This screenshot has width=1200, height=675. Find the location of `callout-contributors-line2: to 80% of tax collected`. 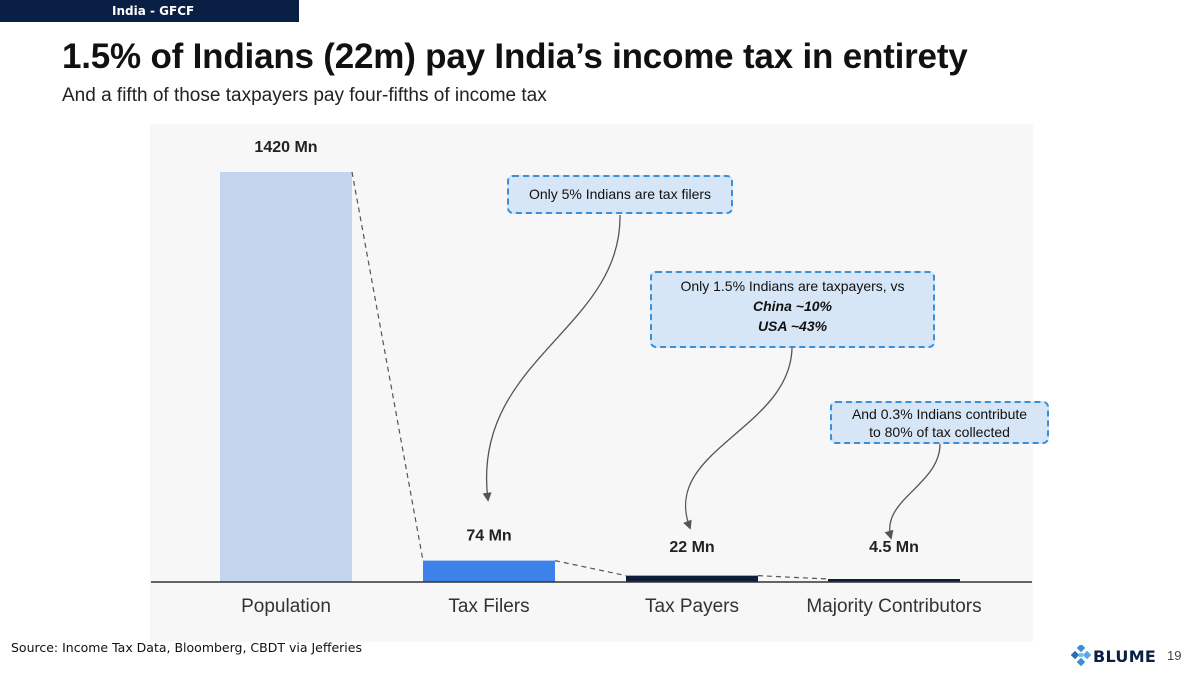

callout-contributors-line2: to 80% of tax collected is located at coordinates (939, 432).